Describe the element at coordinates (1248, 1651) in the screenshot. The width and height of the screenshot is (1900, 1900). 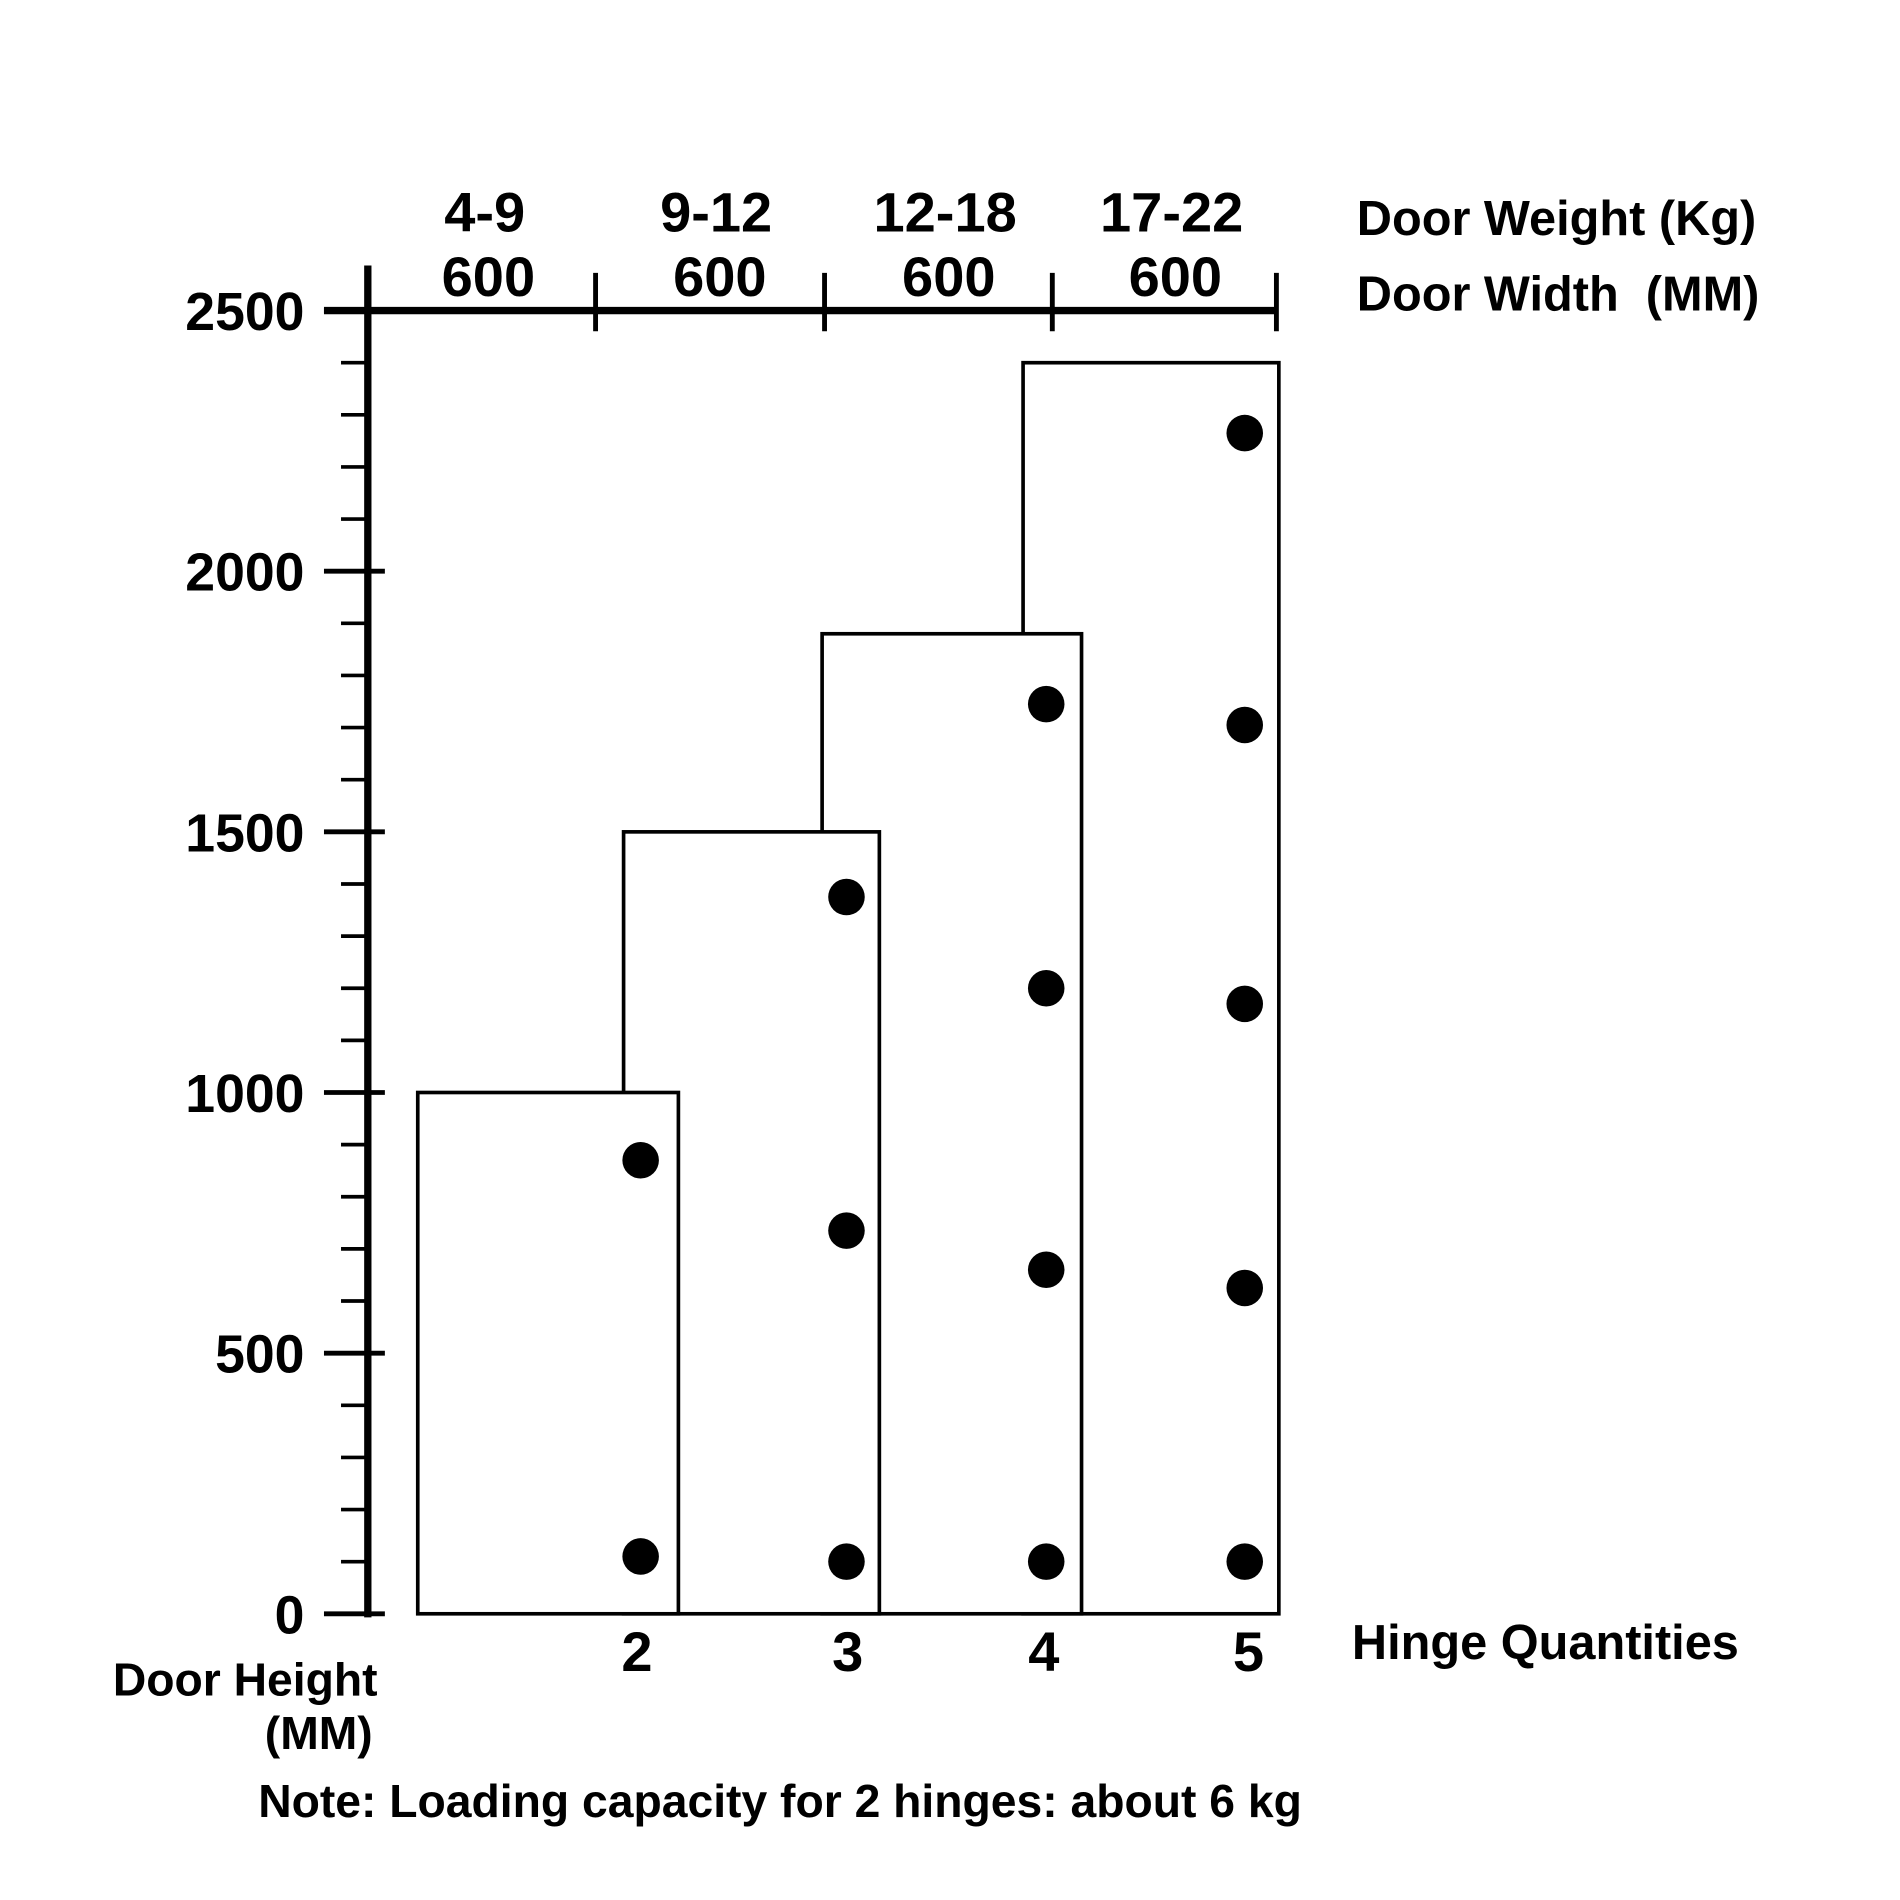
I see `hinge-quantity-label: 5` at that location.